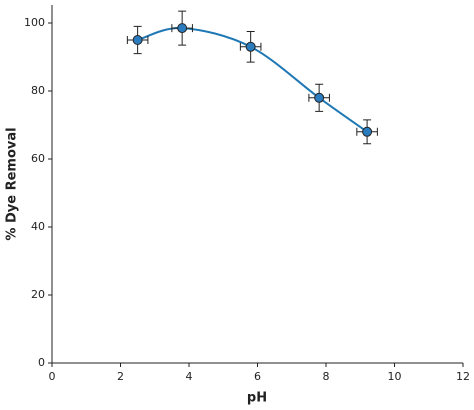 Image resolution: width=474 pixels, height=410 pixels. Describe the element at coordinates (463, 376) in the screenshot. I see `x-tick-label: 12` at that location.